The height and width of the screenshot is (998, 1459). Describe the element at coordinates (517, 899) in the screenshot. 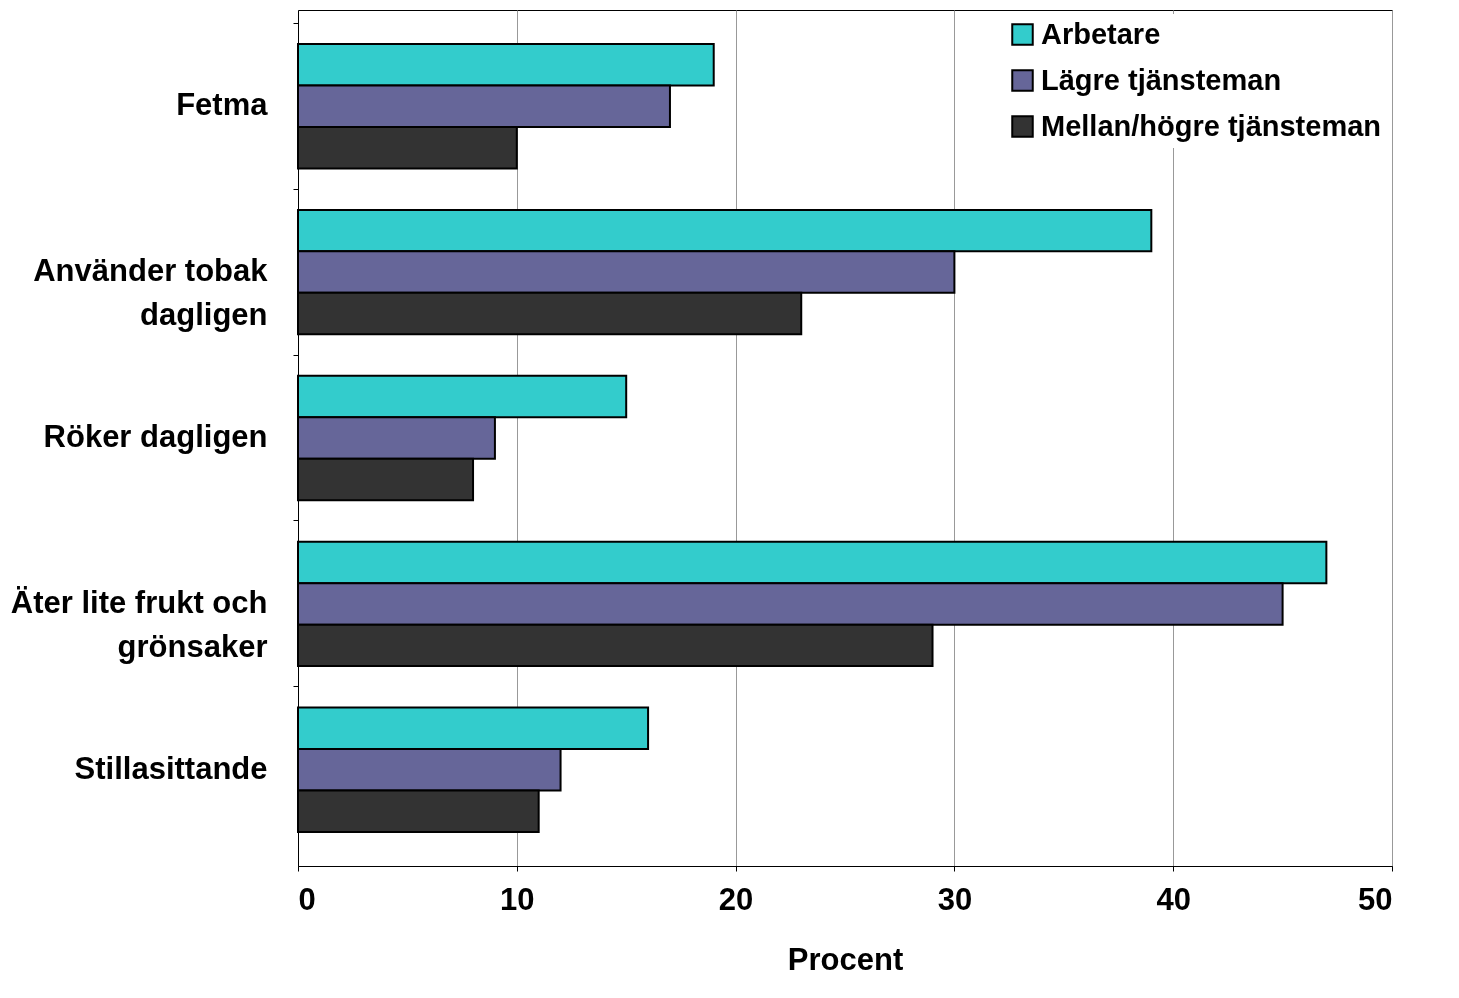

I see `x-tick-label: 10` at that location.